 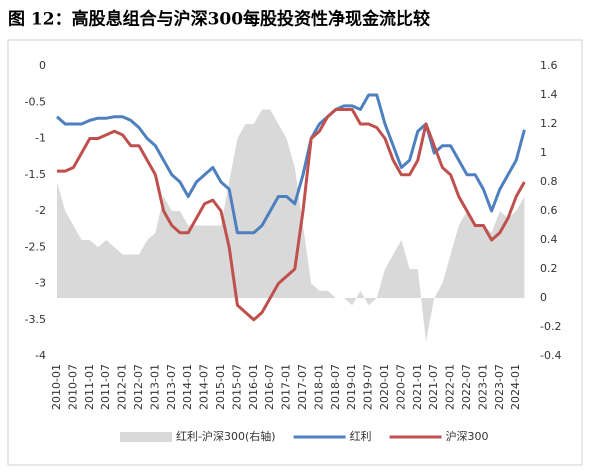 What do you see at coordinates (204, 387) in the screenshot?
I see `x-tick-label: 2014-07` at bounding box center [204, 387].